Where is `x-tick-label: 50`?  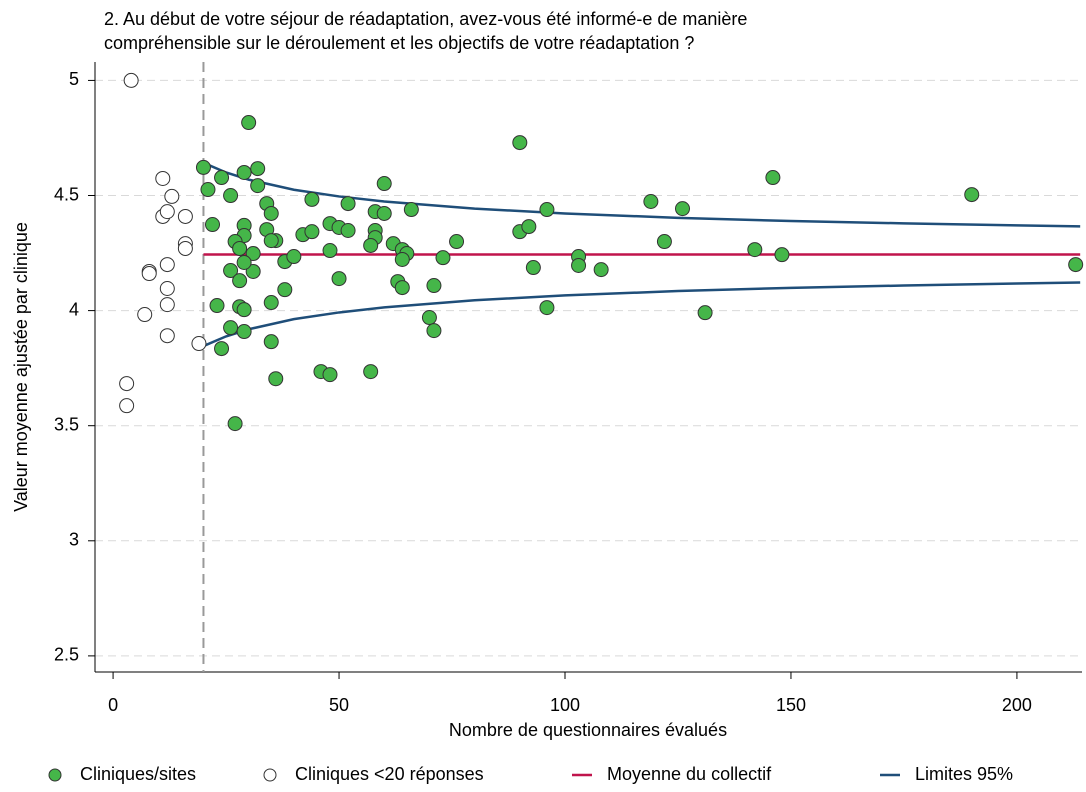
x-tick-label: 50 is located at coordinates (339, 705).